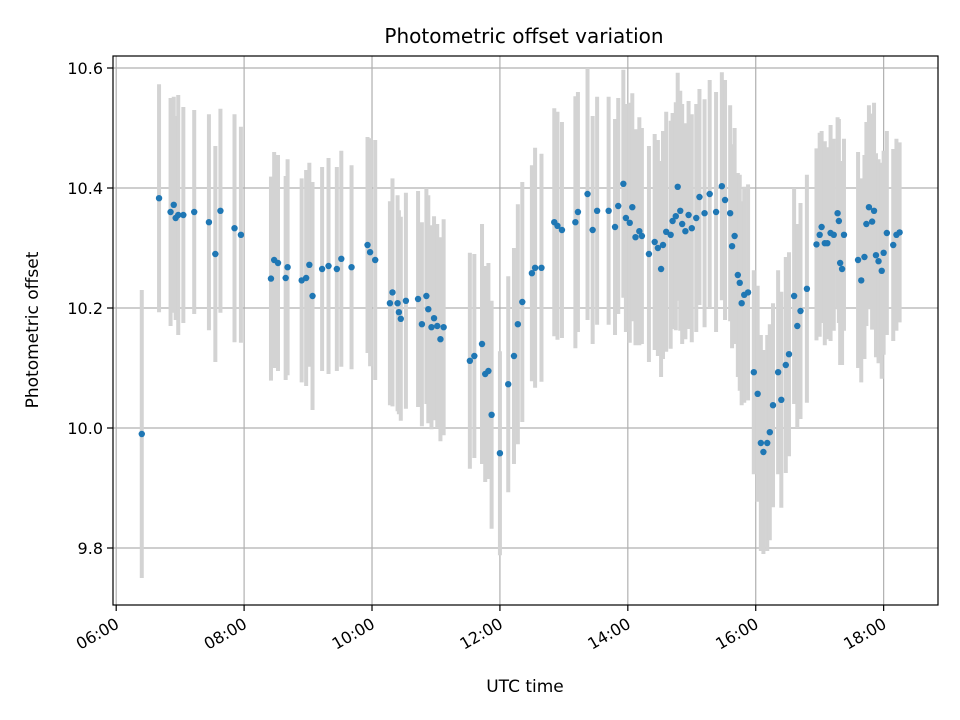 The width and height of the screenshot is (960, 720). What do you see at coordinates (97, 634) in the screenshot?
I see `x-tick-label: 06:00` at bounding box center [97, 634].